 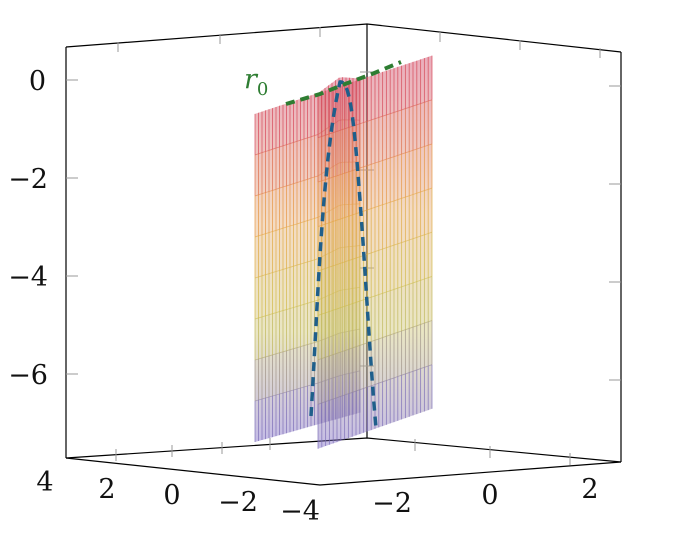 I want to click on x-tick-label-4: −4, so click(x=300, y=511).